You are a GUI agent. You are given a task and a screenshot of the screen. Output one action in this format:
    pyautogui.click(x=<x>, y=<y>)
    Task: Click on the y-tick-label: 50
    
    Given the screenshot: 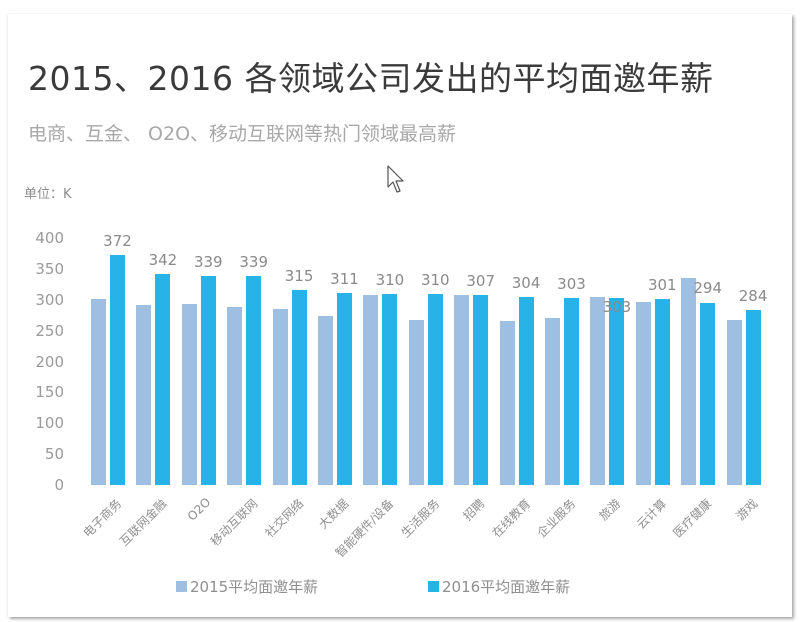 What is the action you would take?
    pyautogui.click(x=54, y=454)
    